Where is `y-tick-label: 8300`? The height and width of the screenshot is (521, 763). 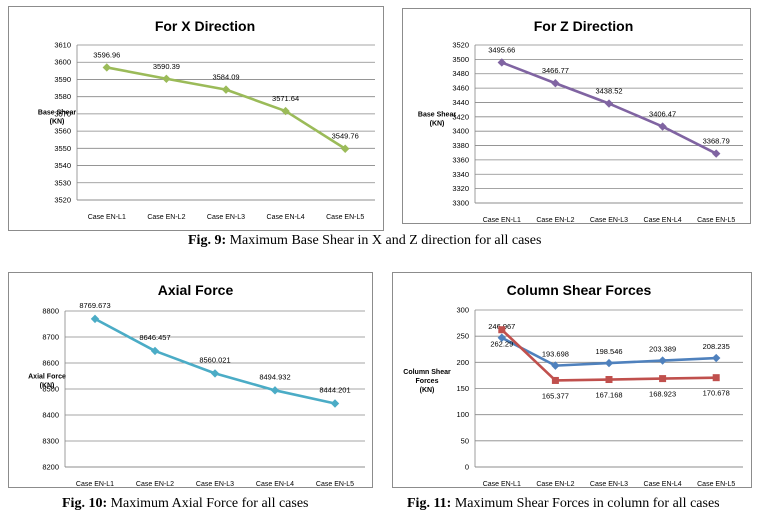
y-tick-label: 8300 is located at coordinates (50, 441).